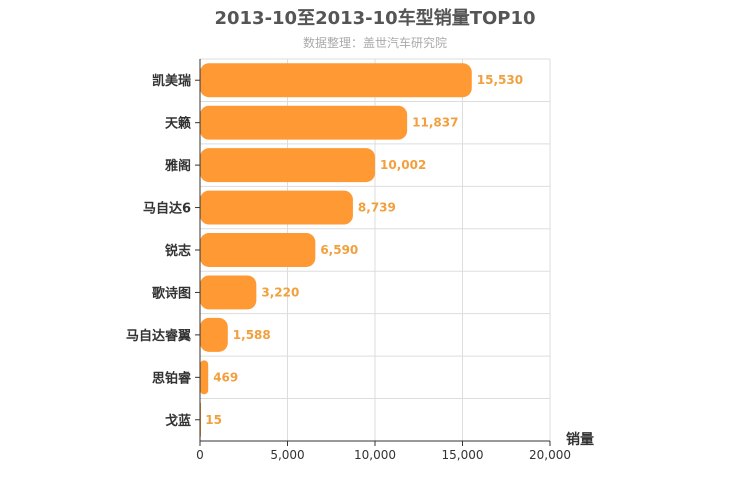 This screenshot has height=500, width=750. What do you see at coordinates (580, 439) in the screenshot?
I see `x-axis-title: 销量` at bounding box center [580, 439].